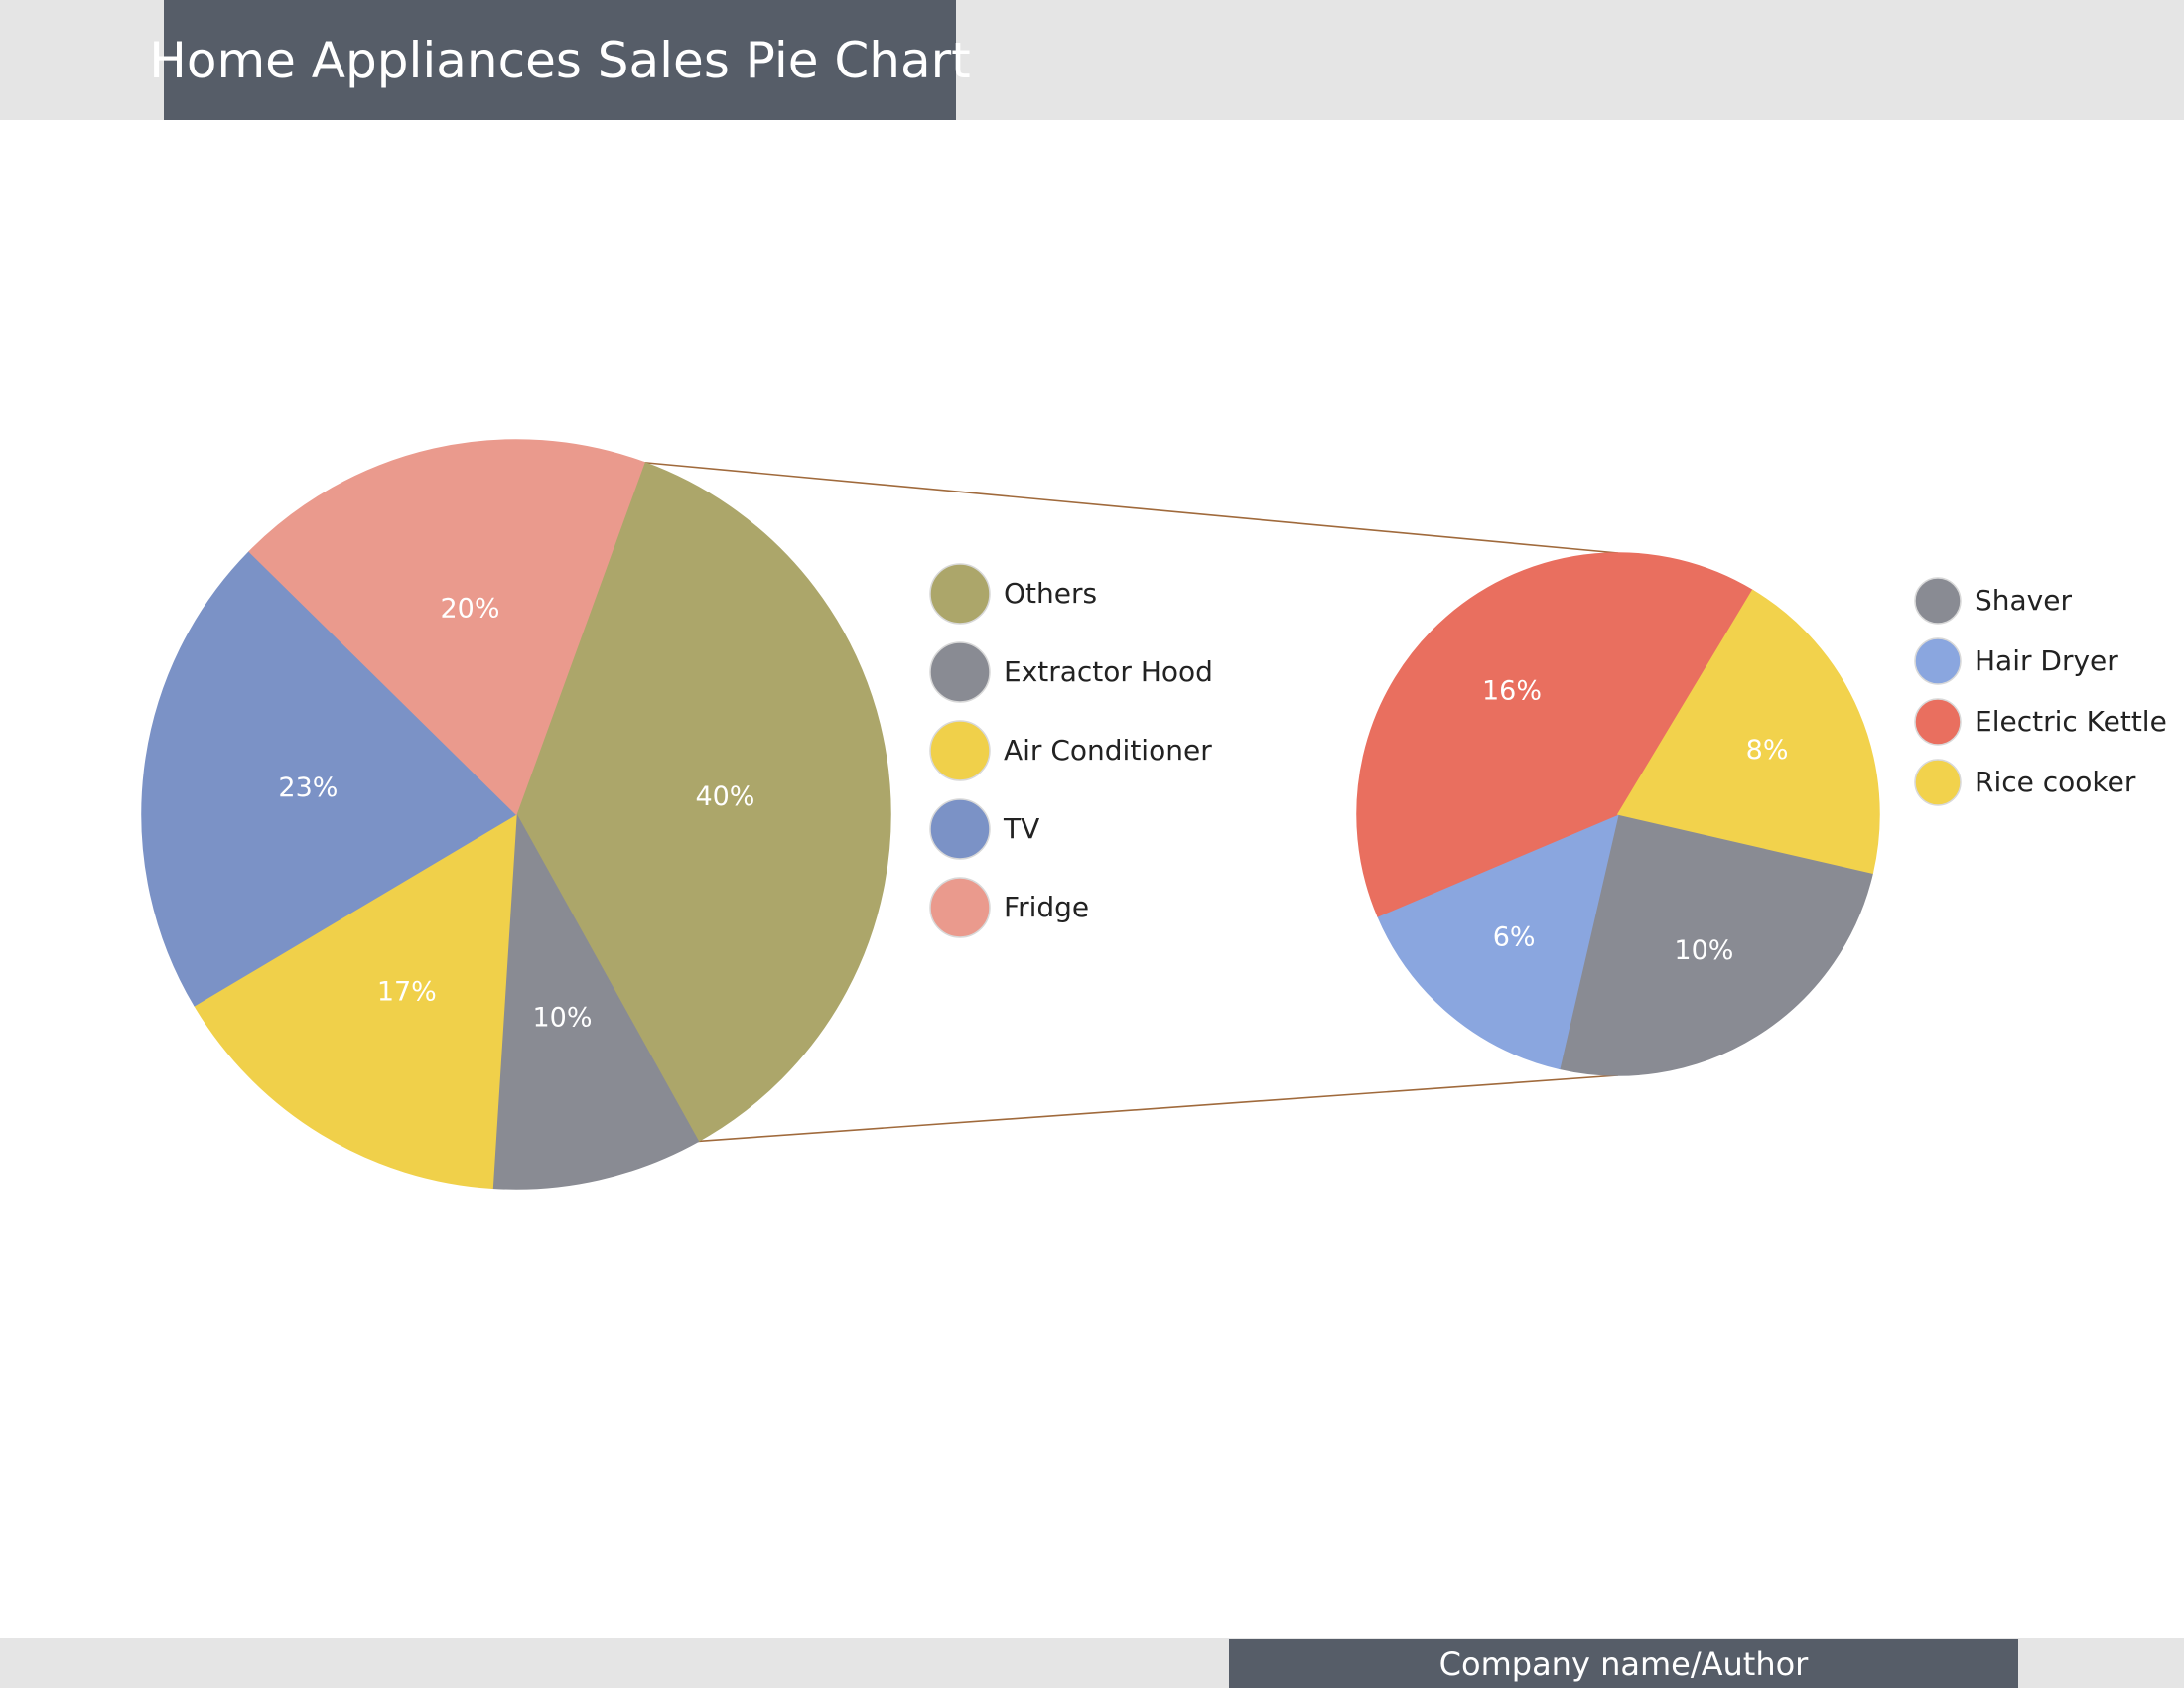  I want to click on legend-swatch-tv, so click(960, 829).